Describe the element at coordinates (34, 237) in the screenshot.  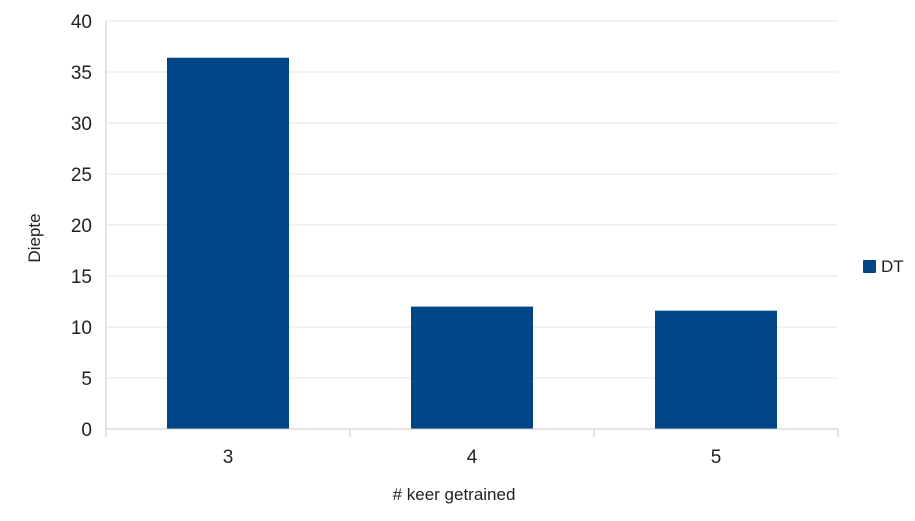
I see `y-axis-title: Diepte` at that location.